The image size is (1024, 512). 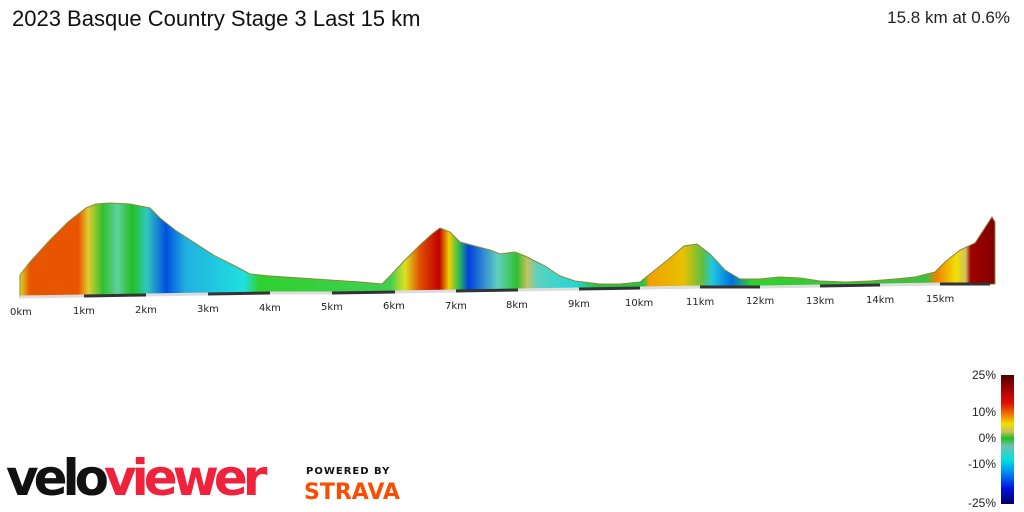 I want to click on svg-text: 3km, so click(x=208, y=309).